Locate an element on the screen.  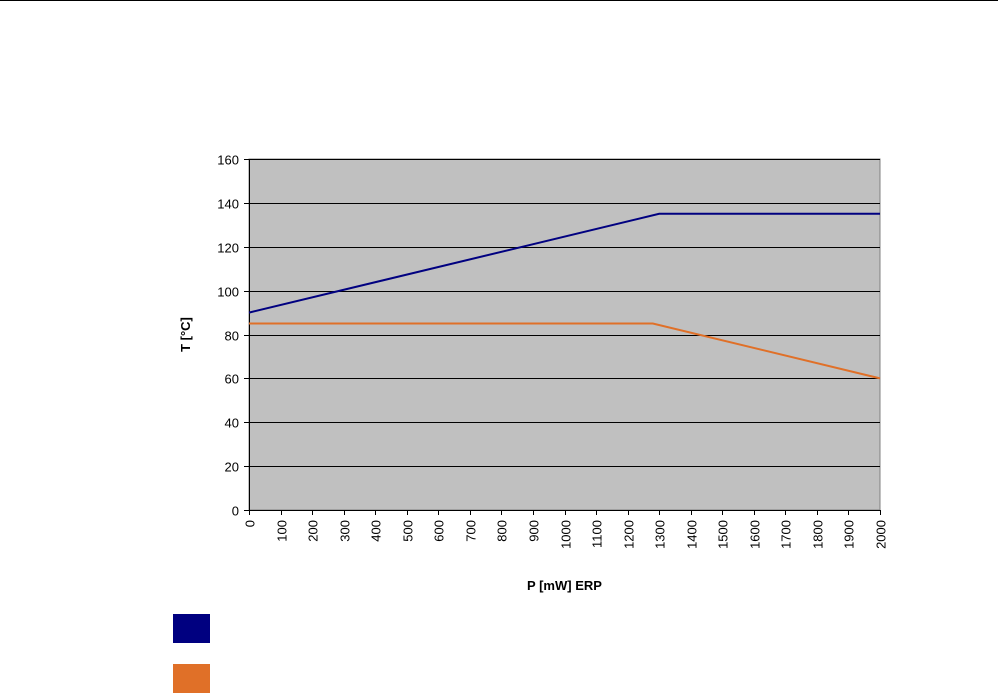
page-top-border is located at coordinates (499, 0).